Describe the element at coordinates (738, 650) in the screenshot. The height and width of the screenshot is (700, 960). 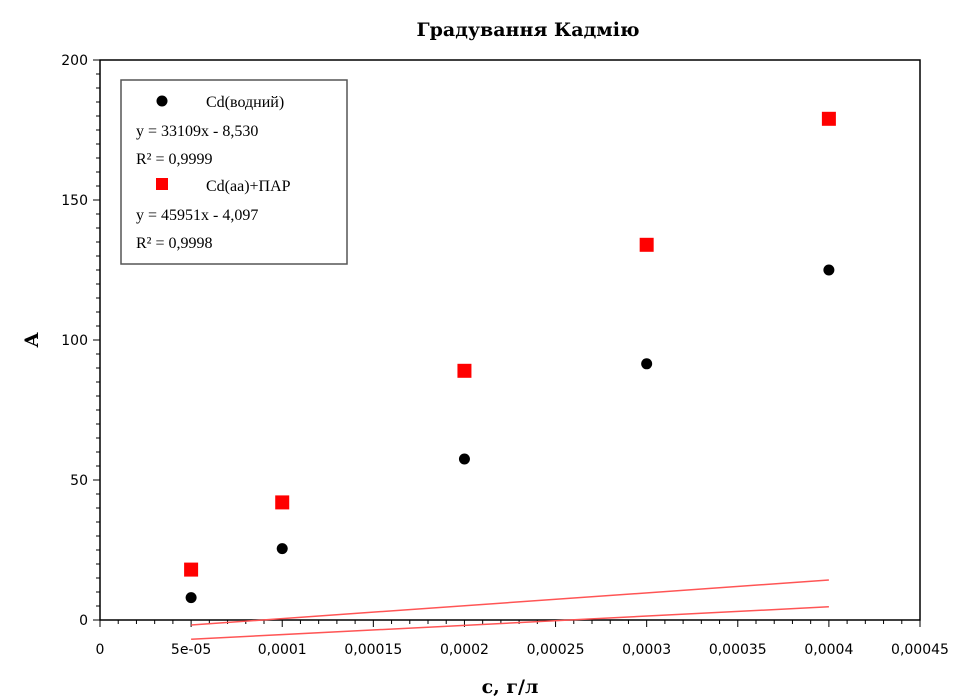
I see `x-tick-label: 0,00035` at that location.